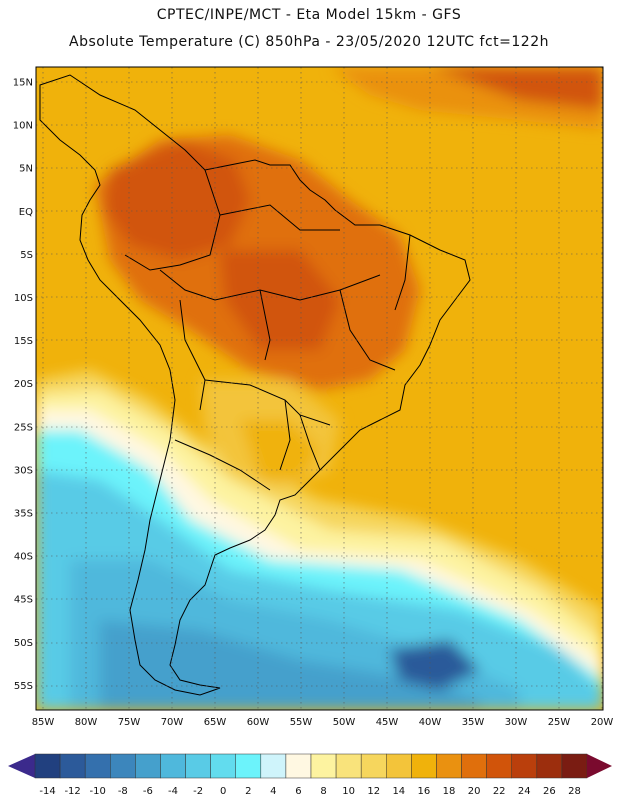 Image resolution: width=618 pixels, height=800 pixels. What do you see at coordinates (499, 791) in the screenshot?
I see `colorbar-label: 22` at bounding box center [499, 791].